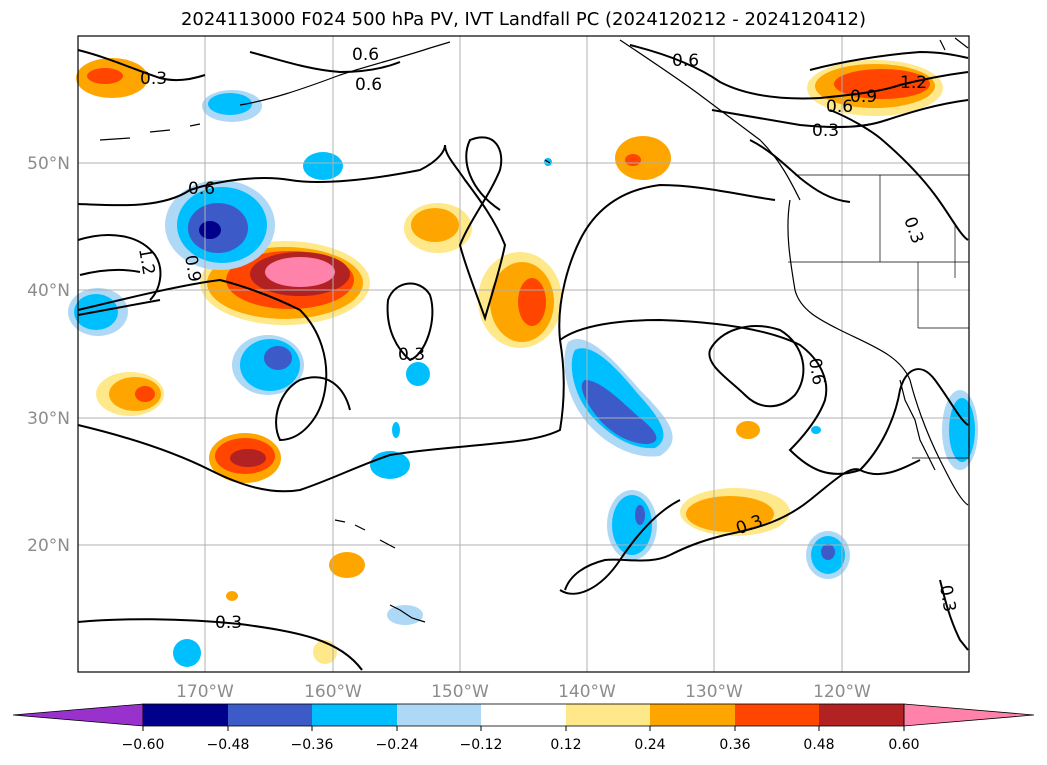  Describe the element at coordinates (48, 546) in the screenshot. I see `lat-label: 20°N` at that location.